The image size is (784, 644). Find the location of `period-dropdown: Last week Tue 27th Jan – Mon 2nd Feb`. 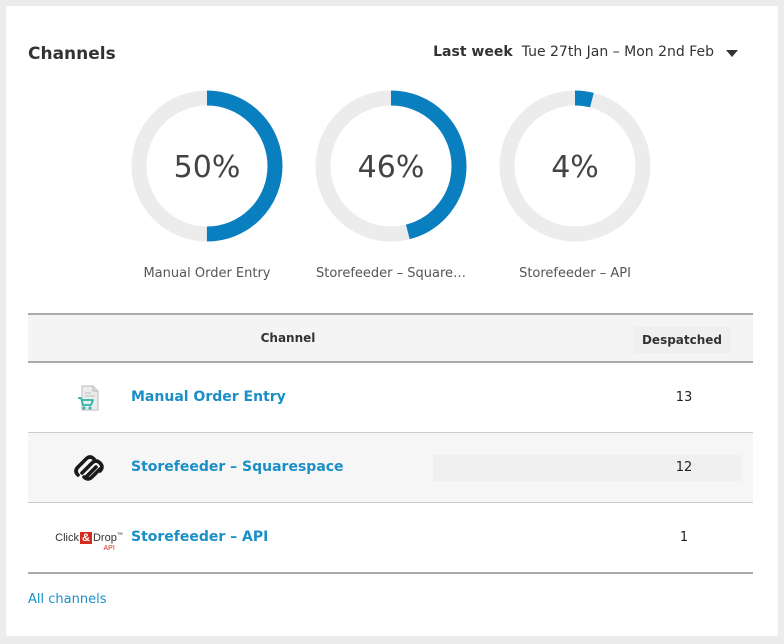

period-dropdown: Last week Tue 27th Jan – Mon 2nd Feb is located at coordinates (585, 52).